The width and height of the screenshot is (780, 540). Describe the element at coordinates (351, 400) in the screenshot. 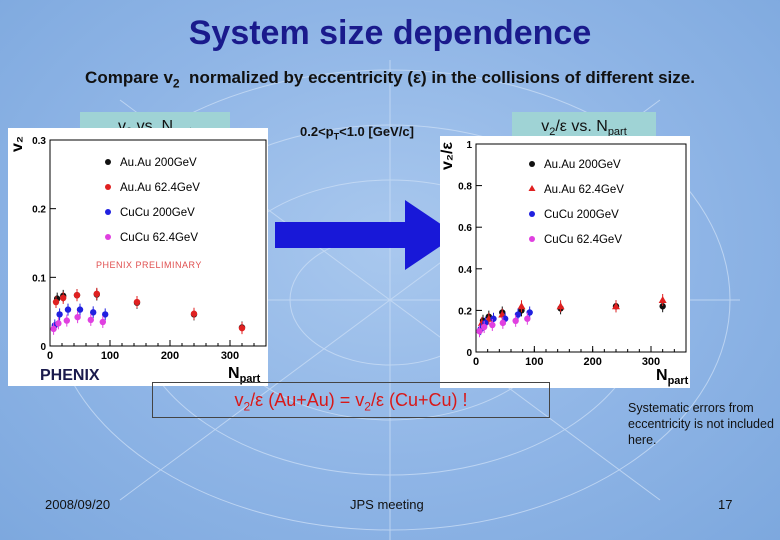

I see `conclusion-box: v2/ε (Au+Au) = v2/ε (Cu+Cu) !` at that location.